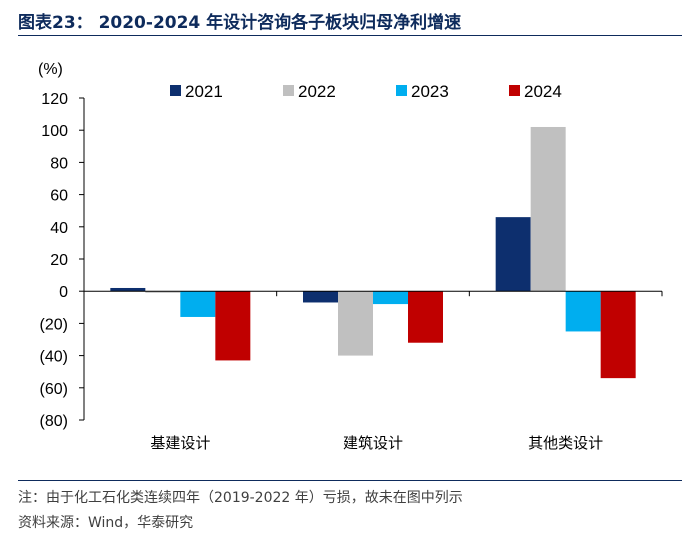 The width and height of the screenshot is (700, 541). What do you see at coordinates (240, 498) in the screenshot?
I see `footnote: 注：由于化工石化类连续四年（2019-2022 年）亏损，故未在图中列示` at bounding box center [240, 498].